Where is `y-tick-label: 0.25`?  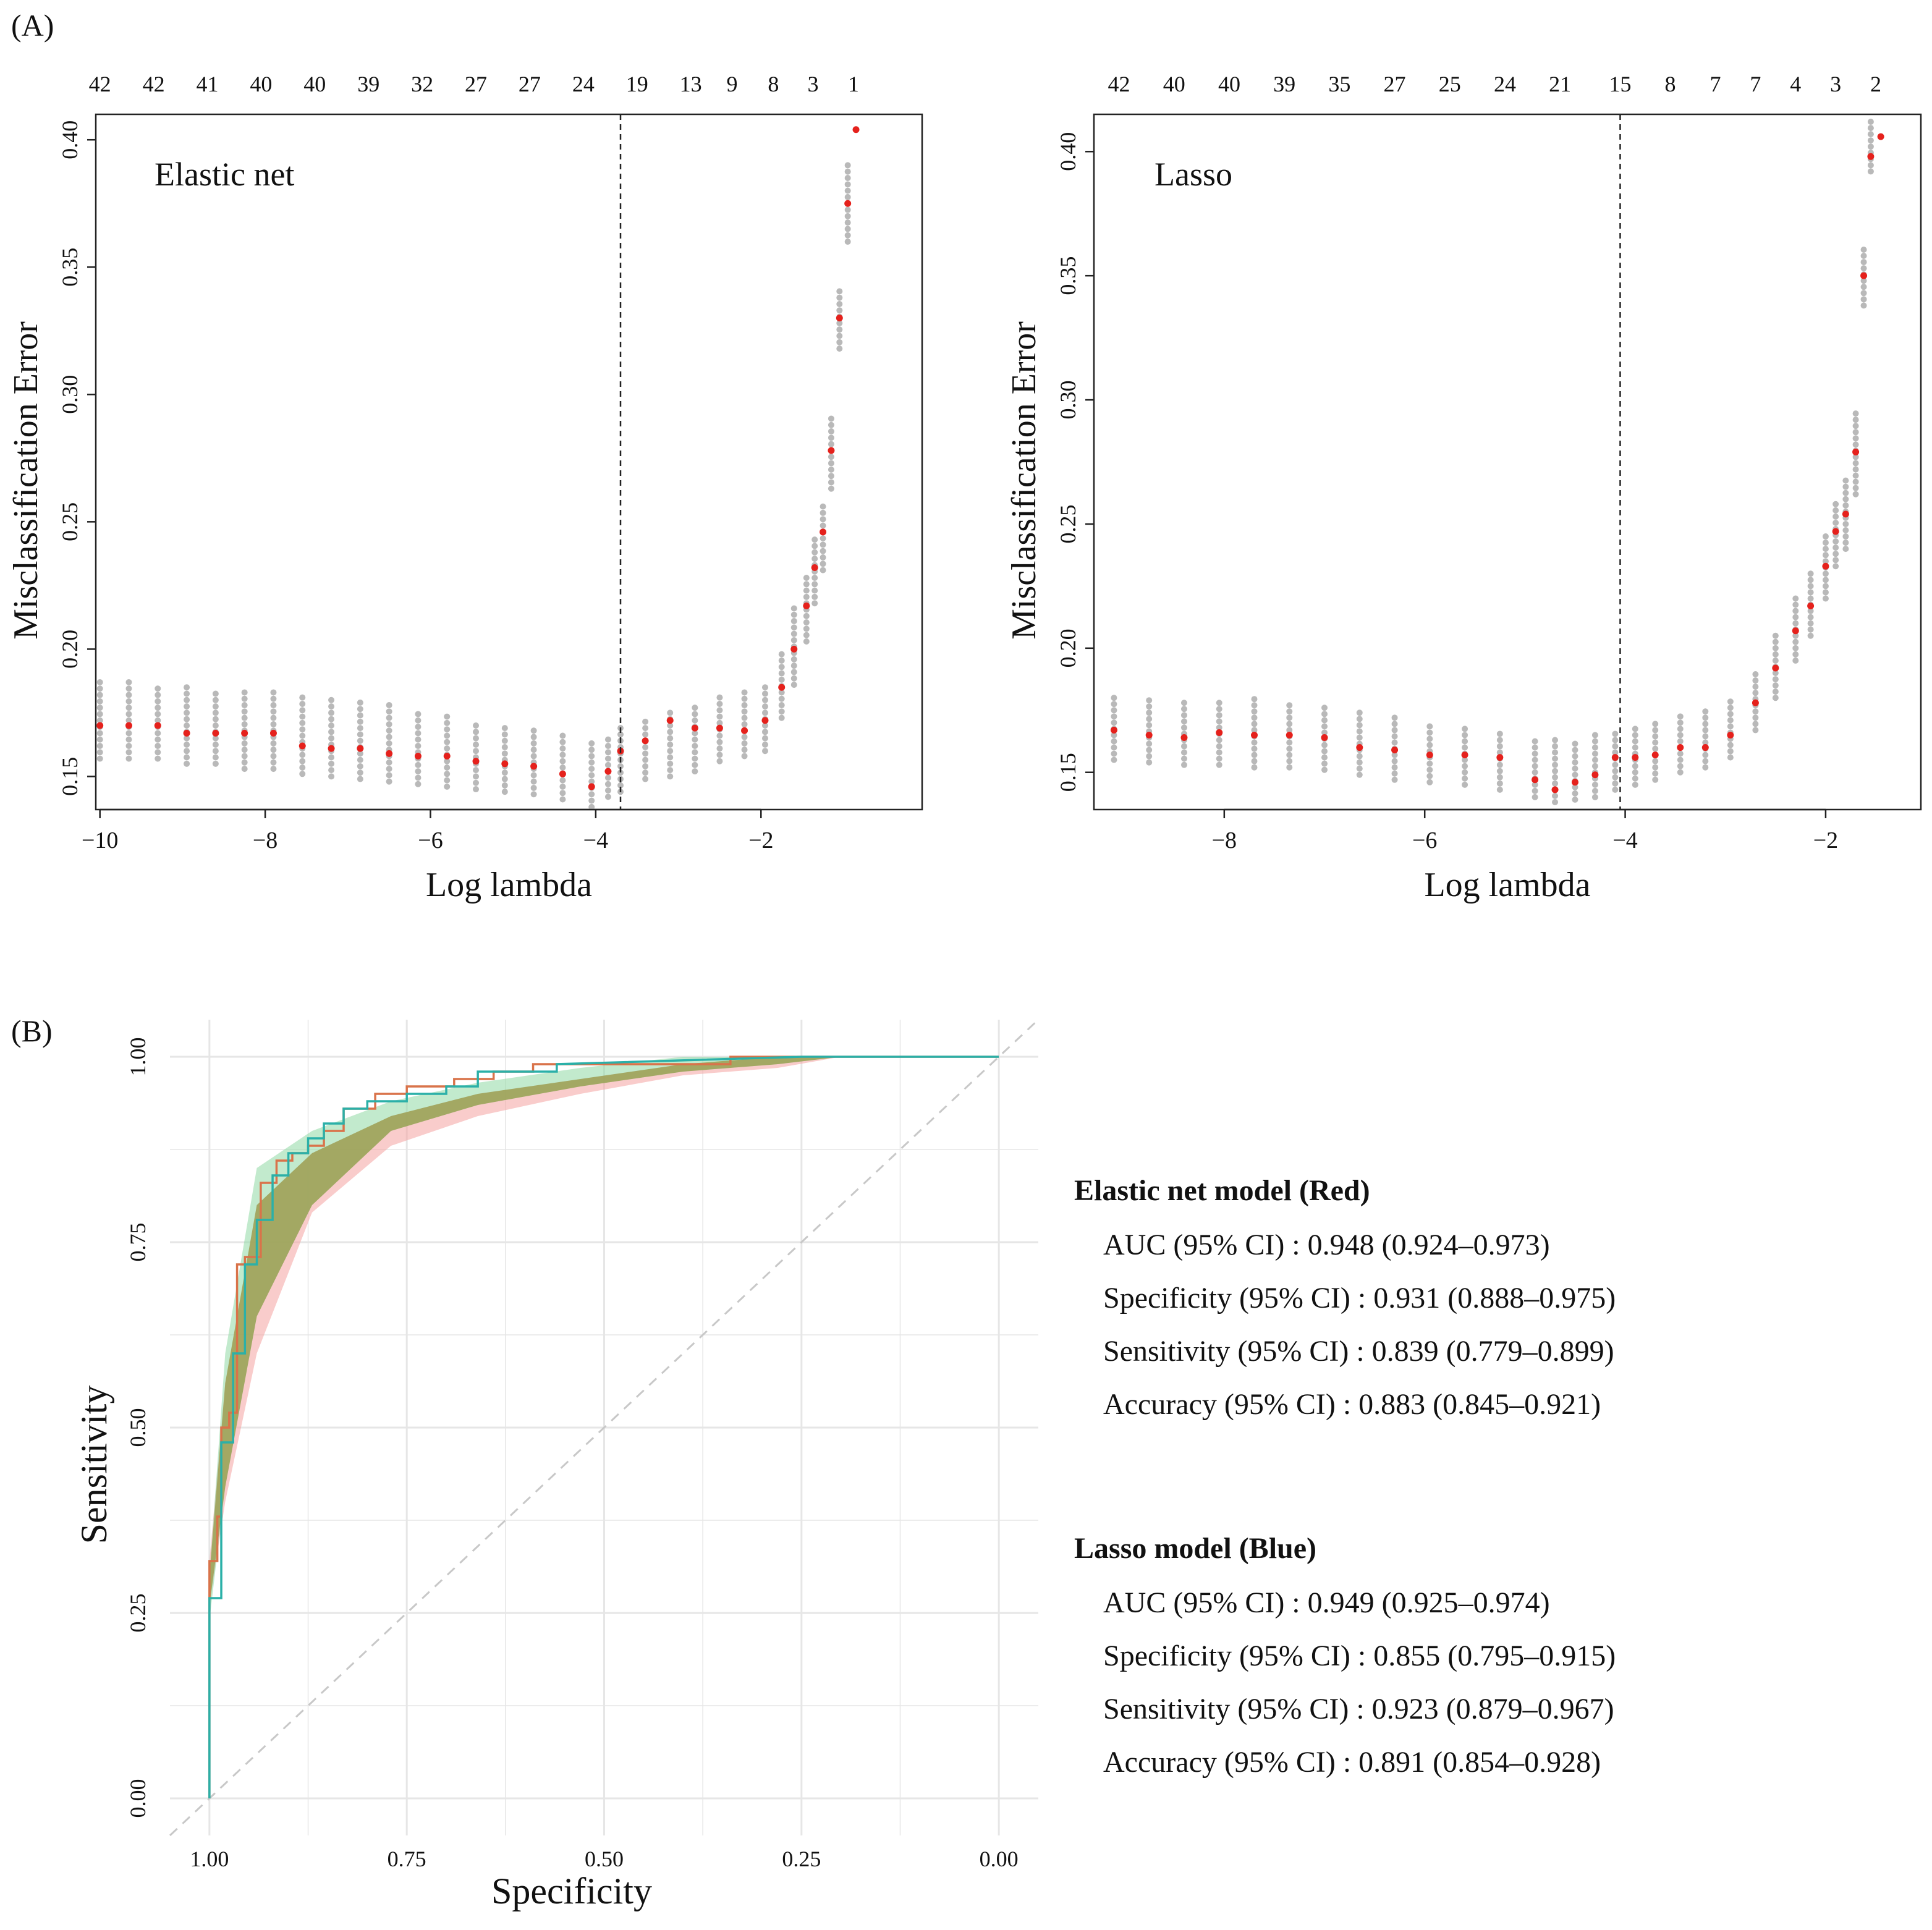
y-tick-label: 0.25 is located at coordinates (69, 521).